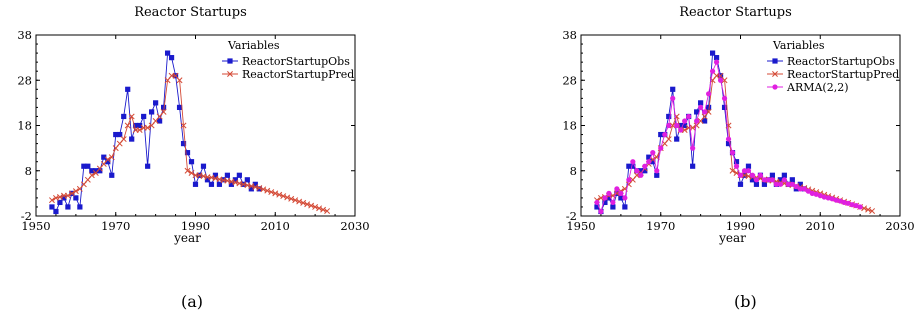 This screenshot has width=915, height=322. Describe the element at coordinates (735, 12) in the screenshot. I see `chart-b-title: Reactor Startups` at that location.